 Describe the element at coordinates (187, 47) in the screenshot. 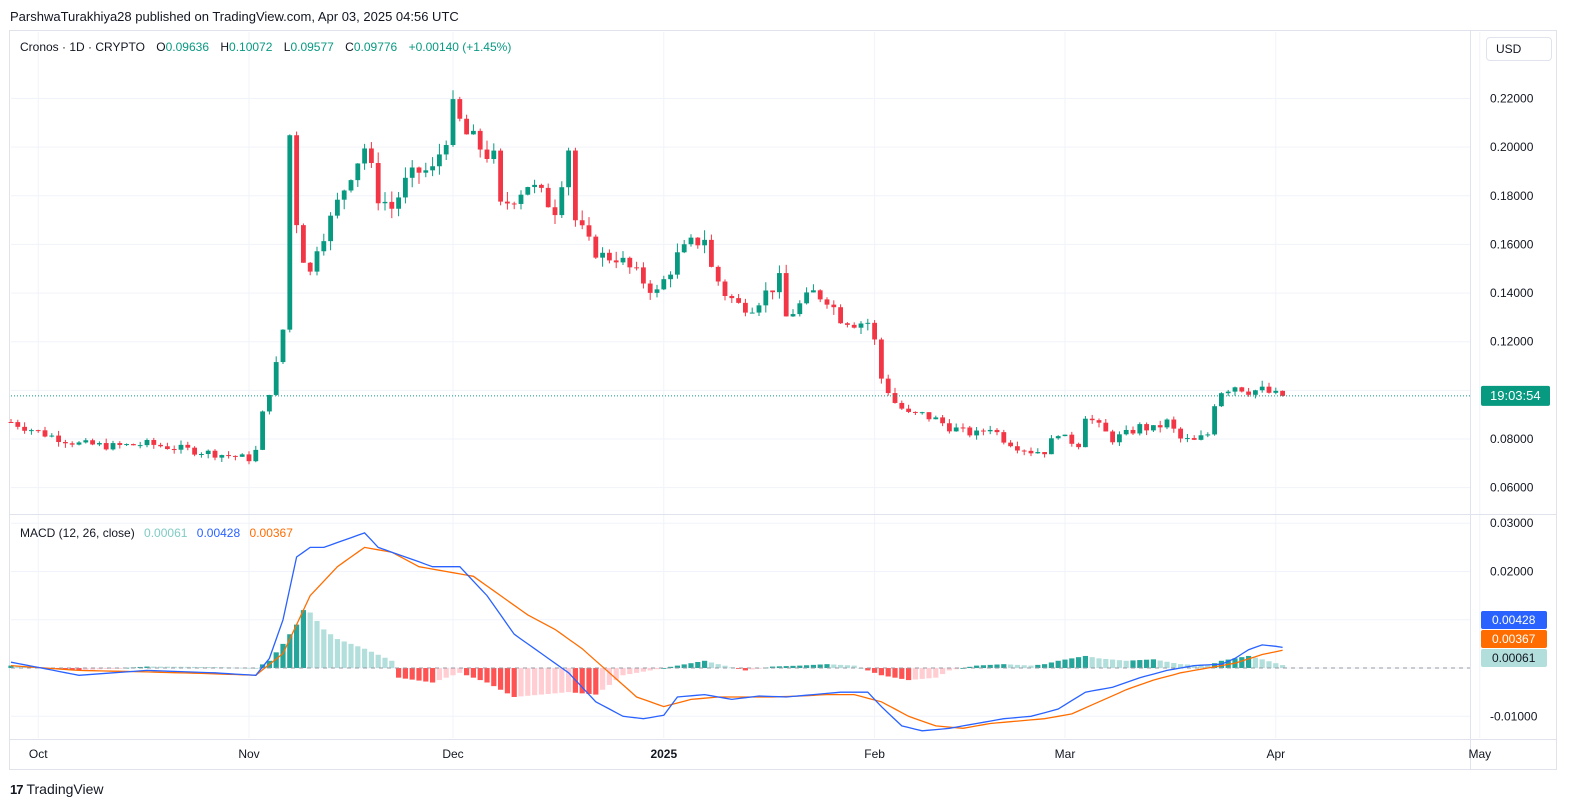

I see `open-value: 0.09636` at that location.